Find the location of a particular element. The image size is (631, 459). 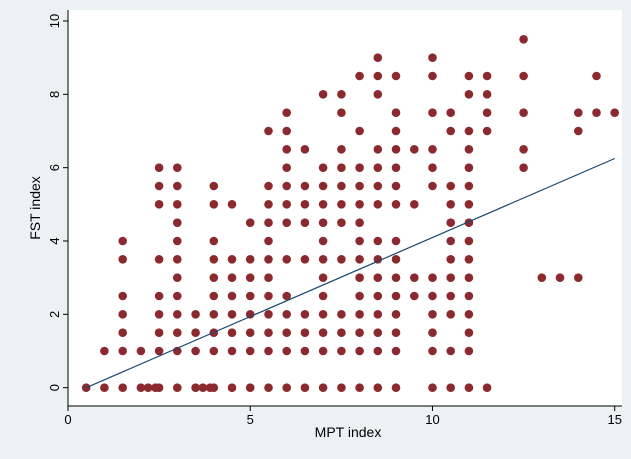

x-axis-title: MPT index is located at coordinates (348, 432).